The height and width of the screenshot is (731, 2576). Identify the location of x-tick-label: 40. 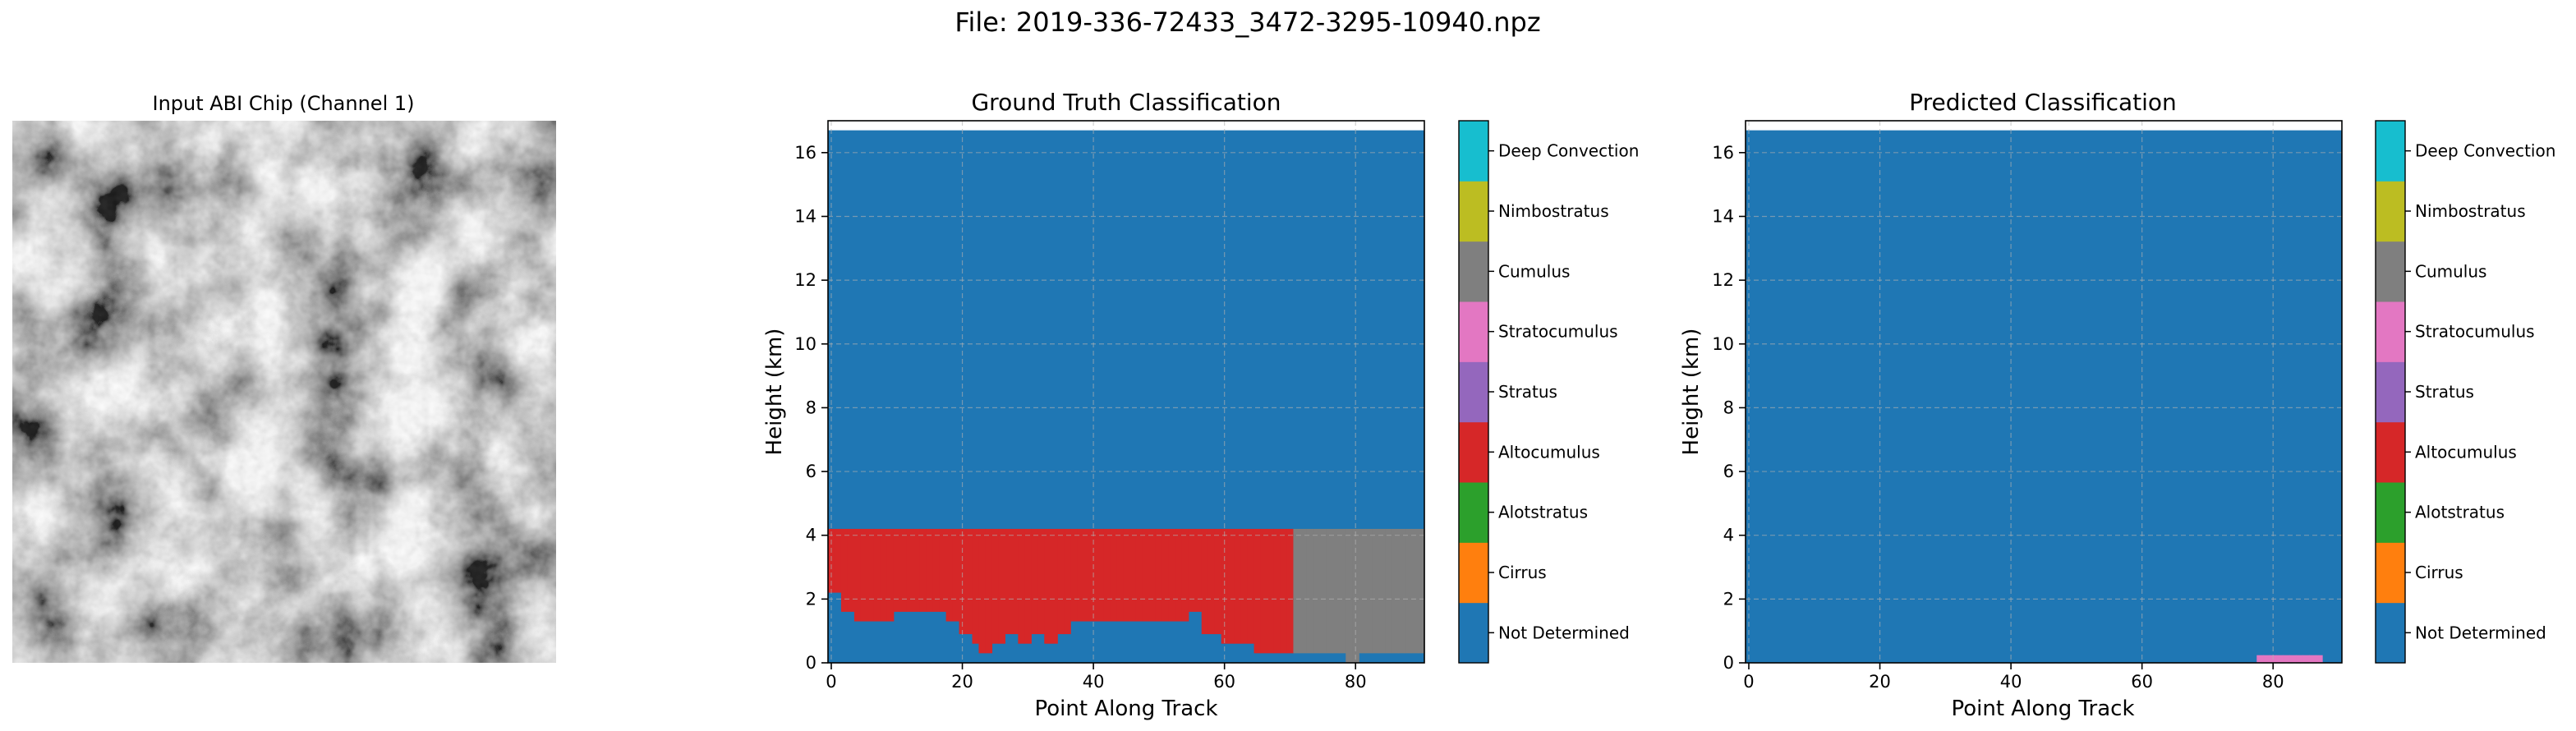
(2011, 682).